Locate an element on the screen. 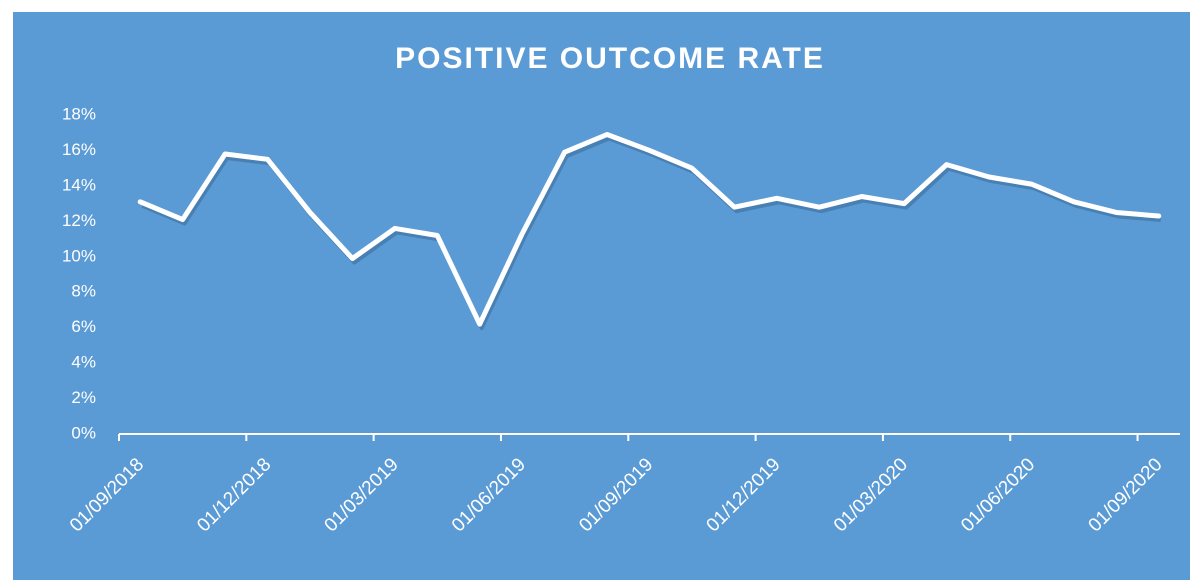 Image resolution: width=1197 pixels, height=583 pixels. y-tick-label: 14% is located at coordinates (79, 184).